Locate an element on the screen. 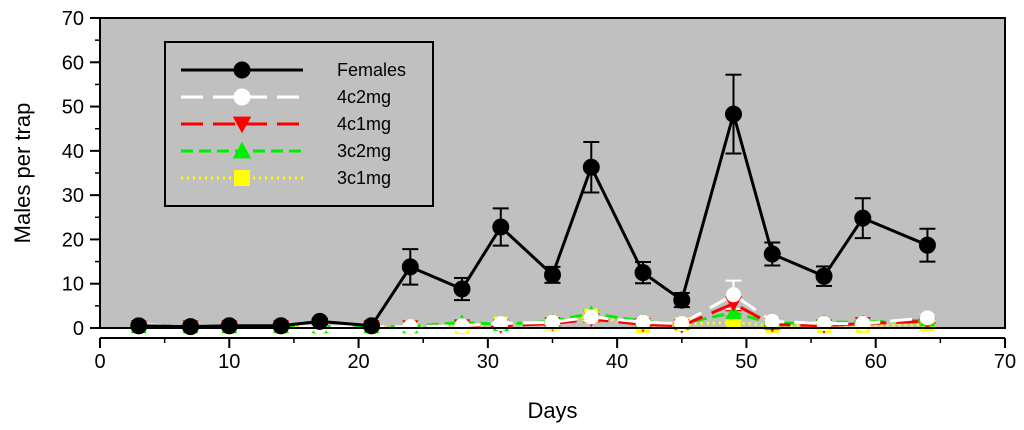 The width and height of the screenshot is (1024, 430). x-tick-label: 20 is located at coordinates (358, 362).